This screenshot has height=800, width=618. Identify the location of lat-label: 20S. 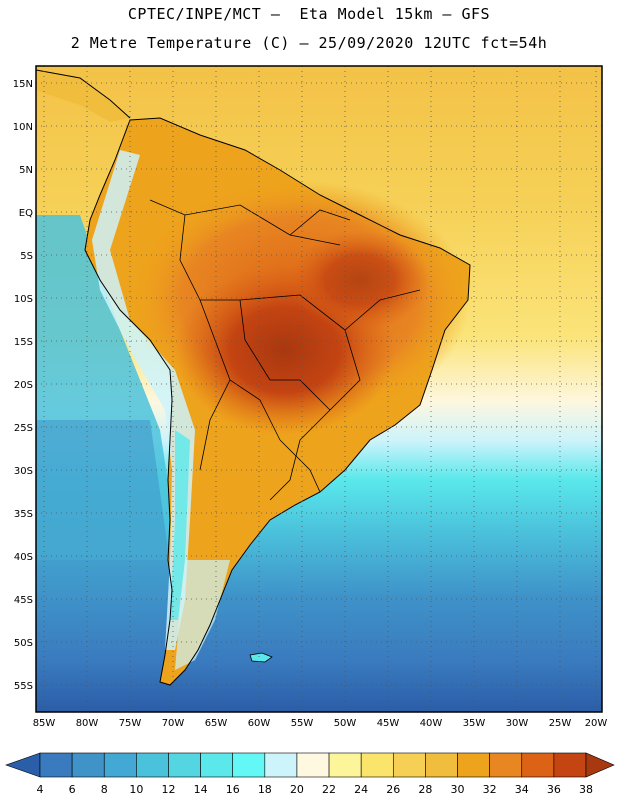
(23, 385).